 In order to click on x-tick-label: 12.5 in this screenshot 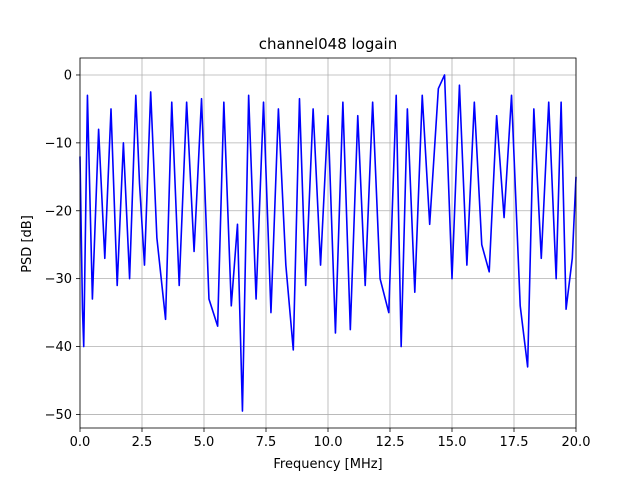, I will do `click(390, 442)`.